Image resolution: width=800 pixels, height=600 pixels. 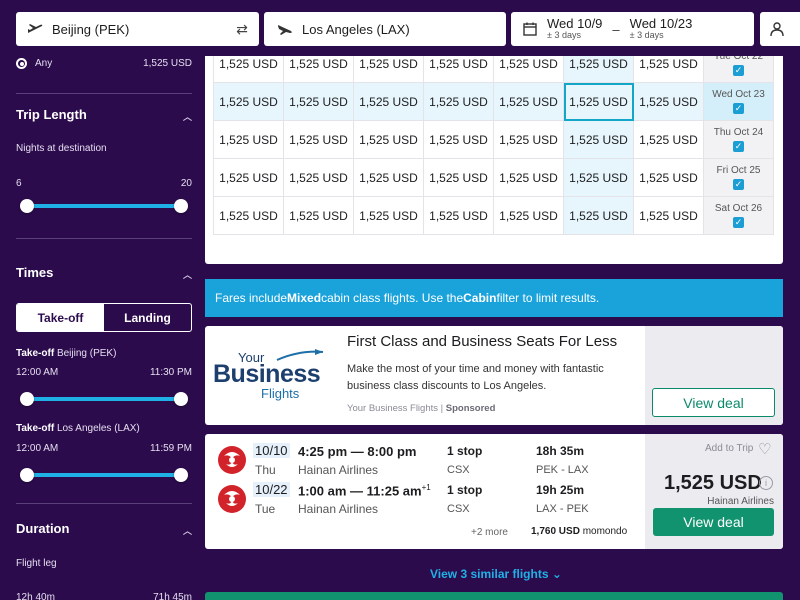 What do you see at coordinates (766, 483) in the screenshot?
I see `info-icon: i` at bounding box center [766, 483].